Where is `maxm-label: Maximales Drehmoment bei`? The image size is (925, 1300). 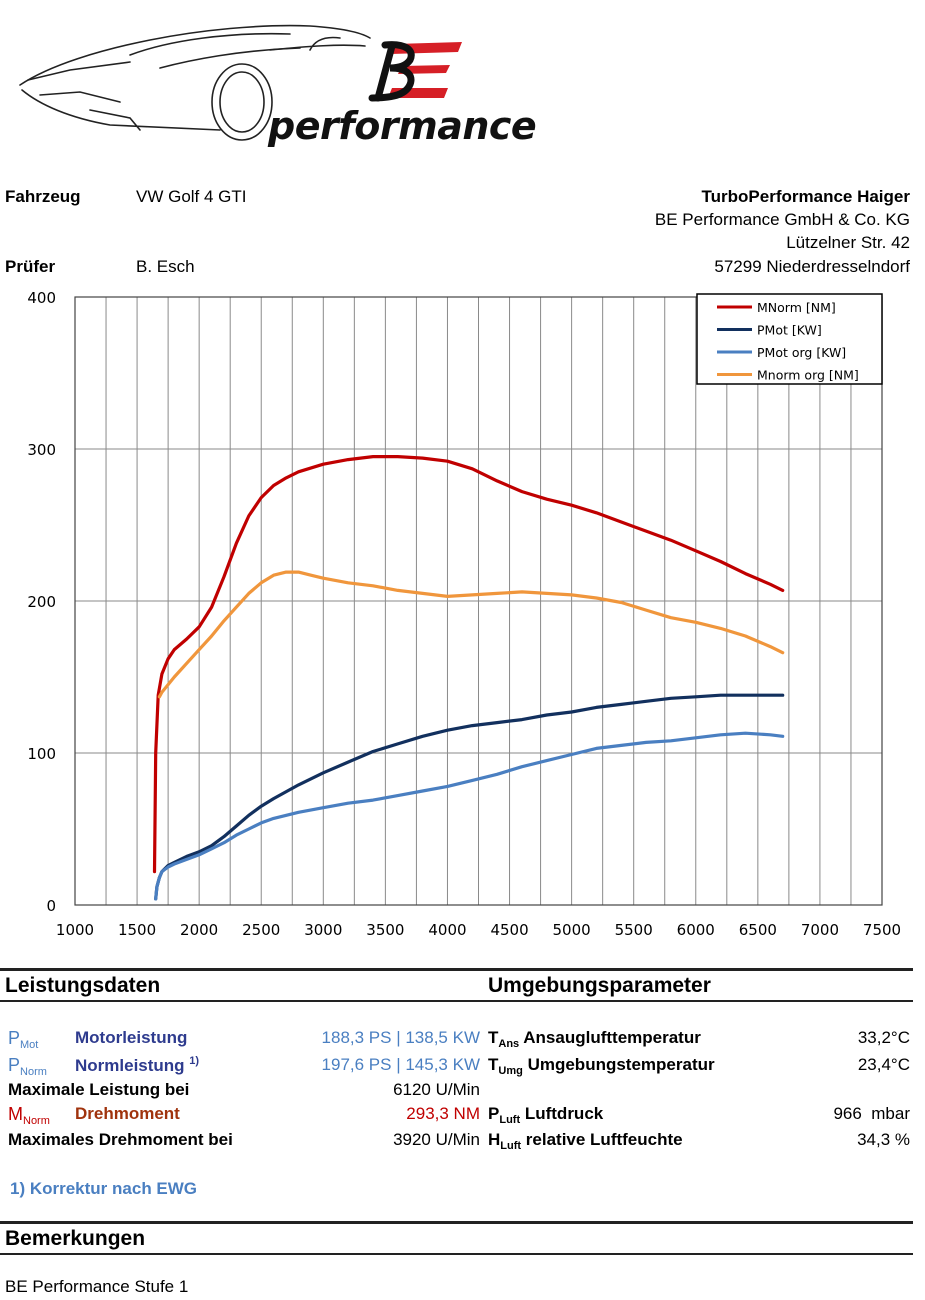 maxm-label: Maximales Drehmoment bei is located at coordinates (120, 1139).